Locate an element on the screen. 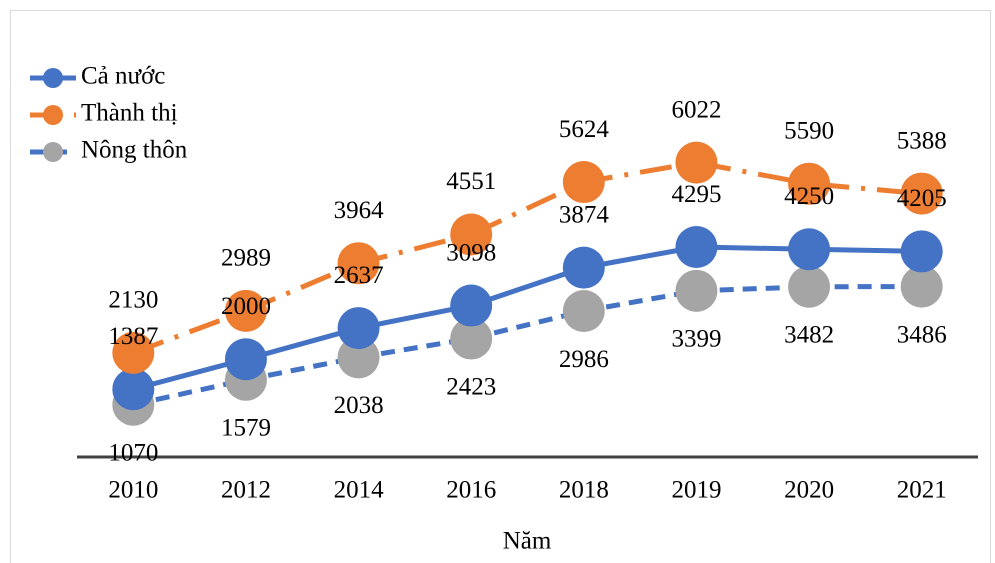 The width and height of the screenshot is (995, 563). data-label: 2986 is located at coordinates (584, 359).